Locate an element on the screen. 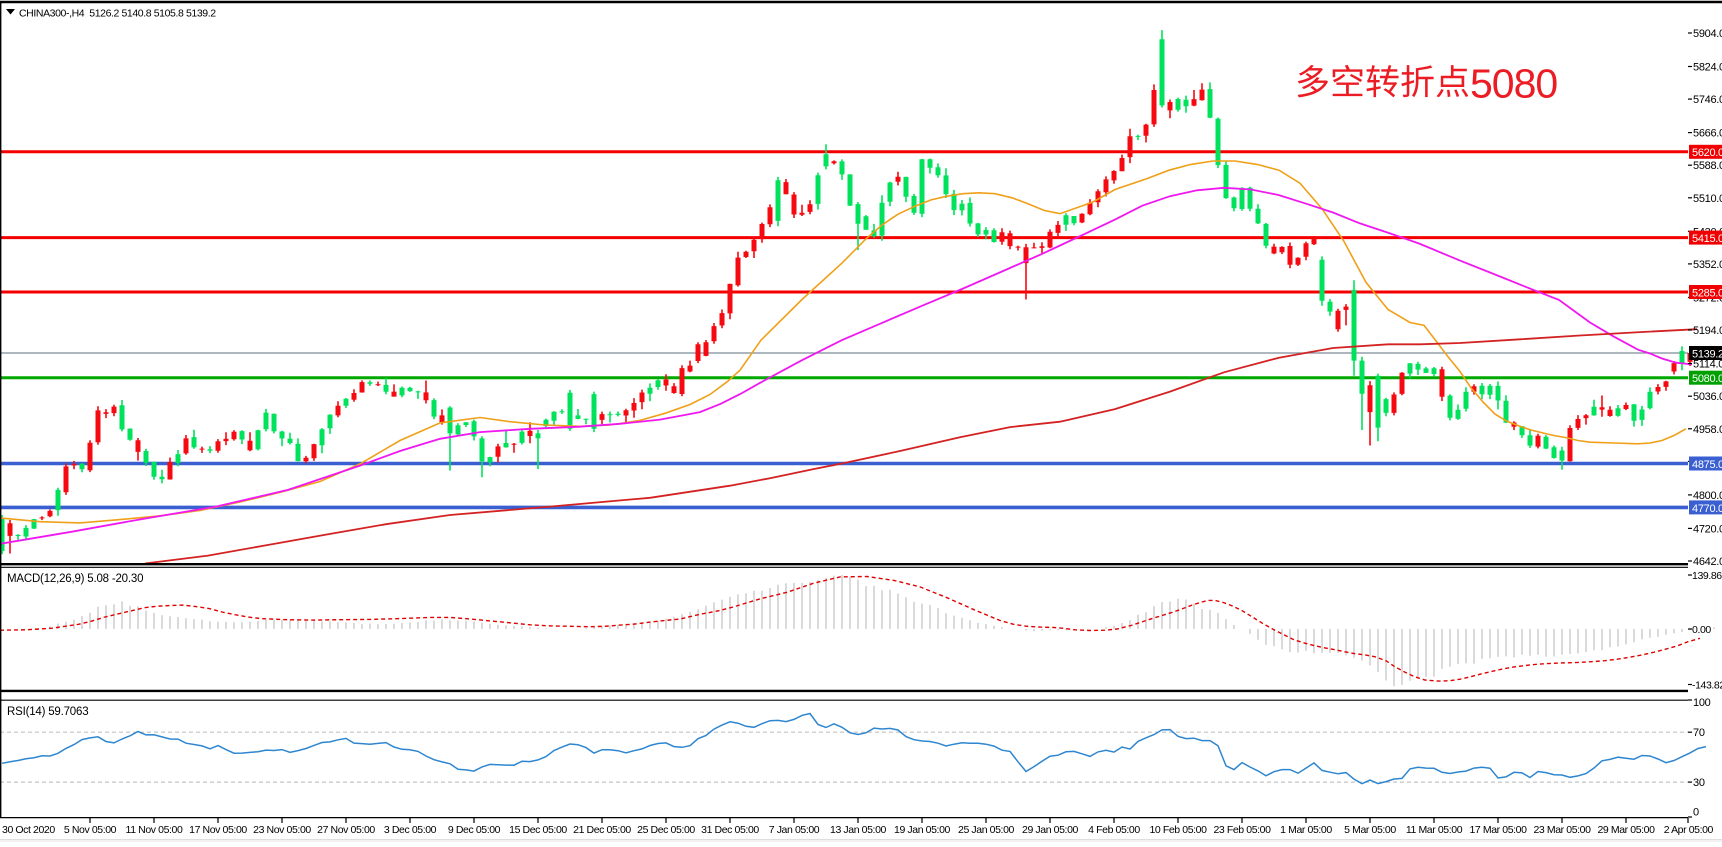  svg-text: 15 Dec 05:00 is located at coordinates (538, 830).